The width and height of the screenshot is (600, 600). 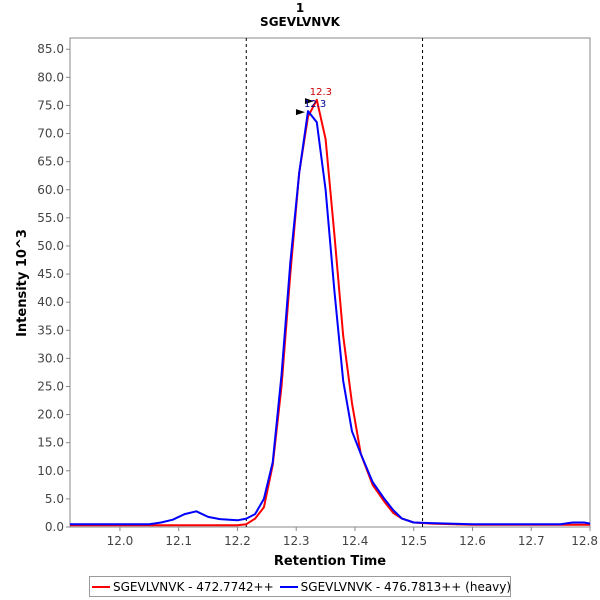 What do you see at coordinates (54, 499) in the screenshot?
I see `y-tick-label: 5.0` at bounding box center [54, 499].